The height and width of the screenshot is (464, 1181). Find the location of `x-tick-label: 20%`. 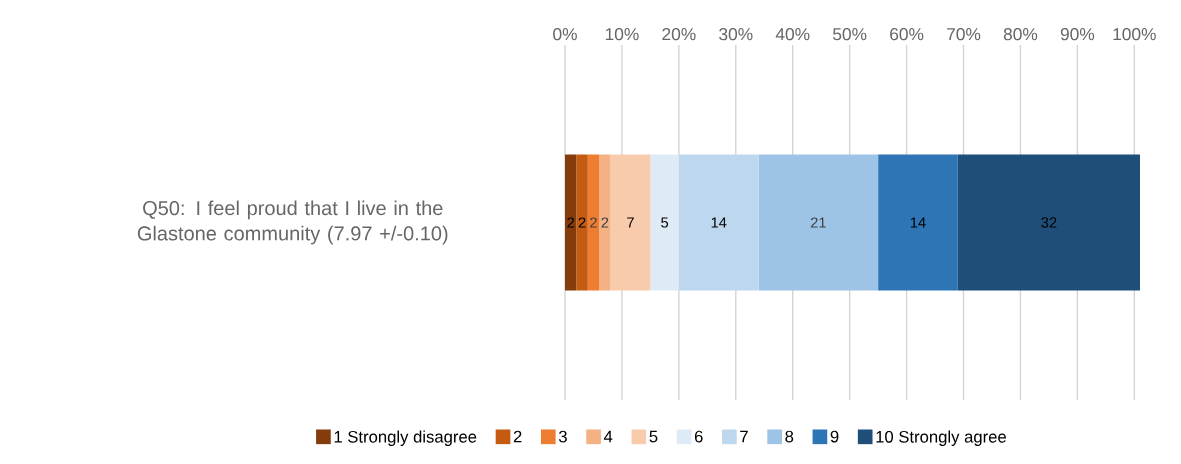

x-tick-label: 20% is located at coordinates (679, 34).